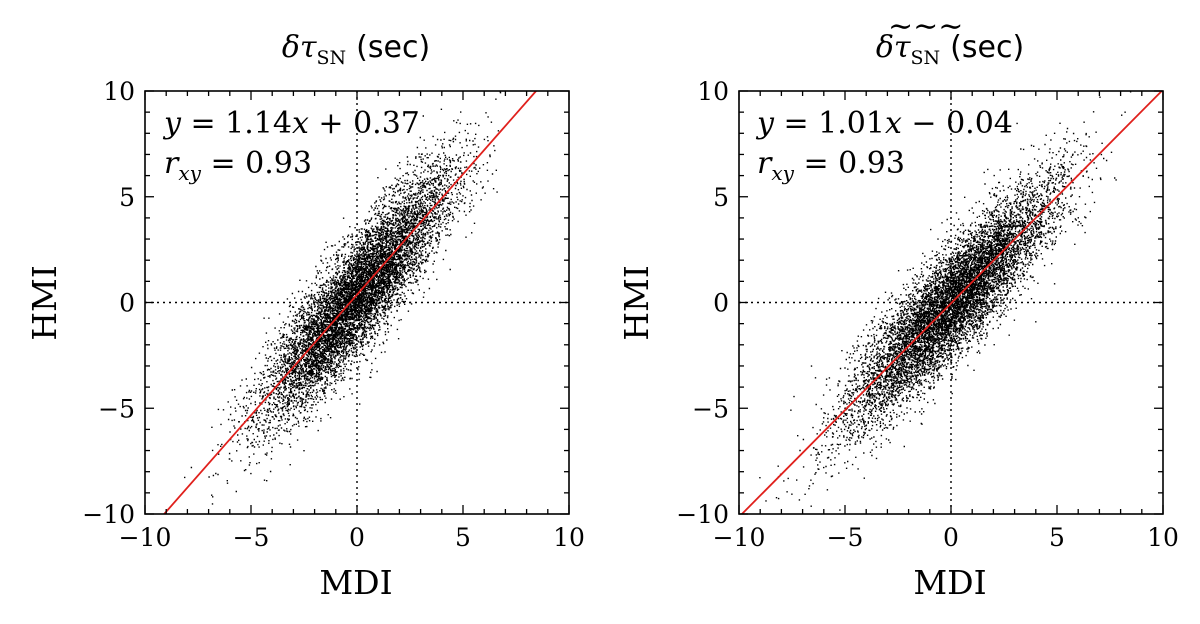  Describe the element at coordinates (884, 123) in the screenshot. I see `fit-equation: y = 1.01x − 0.04` at that location.